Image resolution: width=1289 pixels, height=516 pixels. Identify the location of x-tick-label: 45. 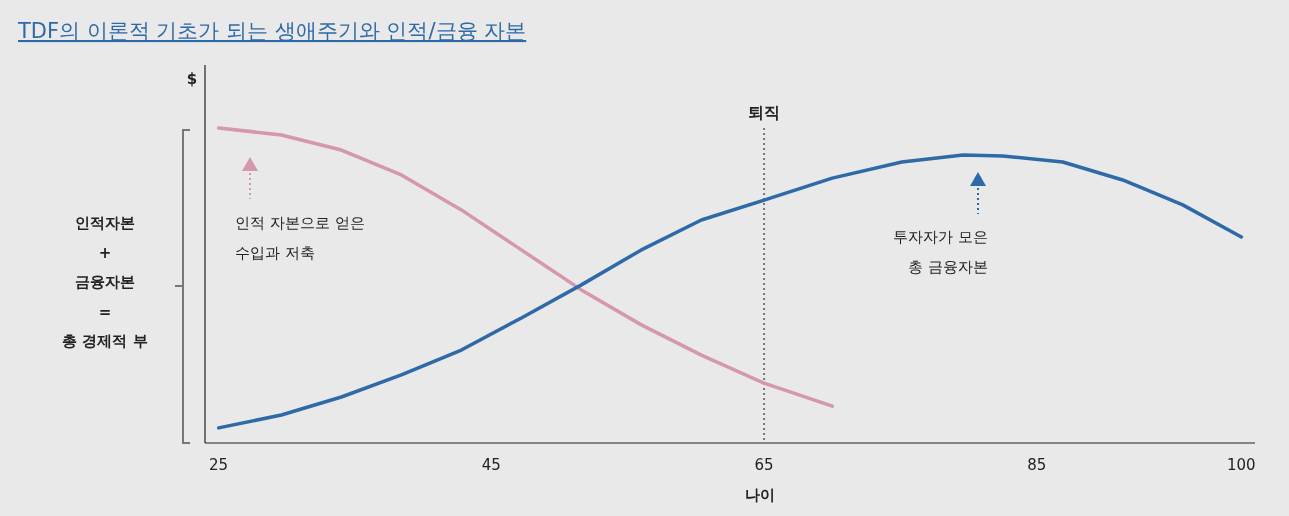
(491, 465).